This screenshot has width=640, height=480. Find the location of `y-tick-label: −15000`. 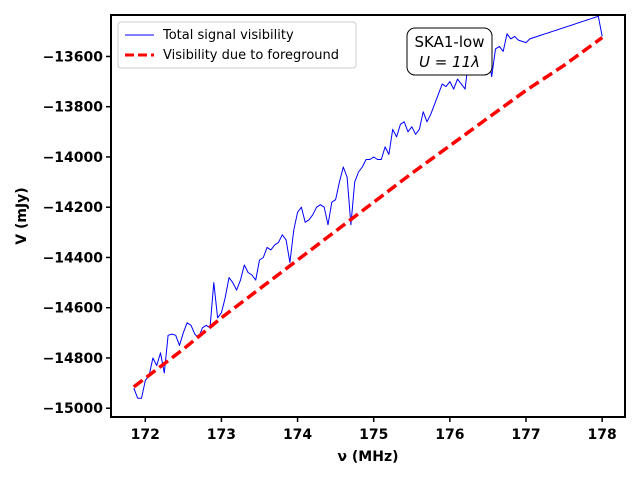

y-tick-label: −15000 is located at coordinates (73, 409).